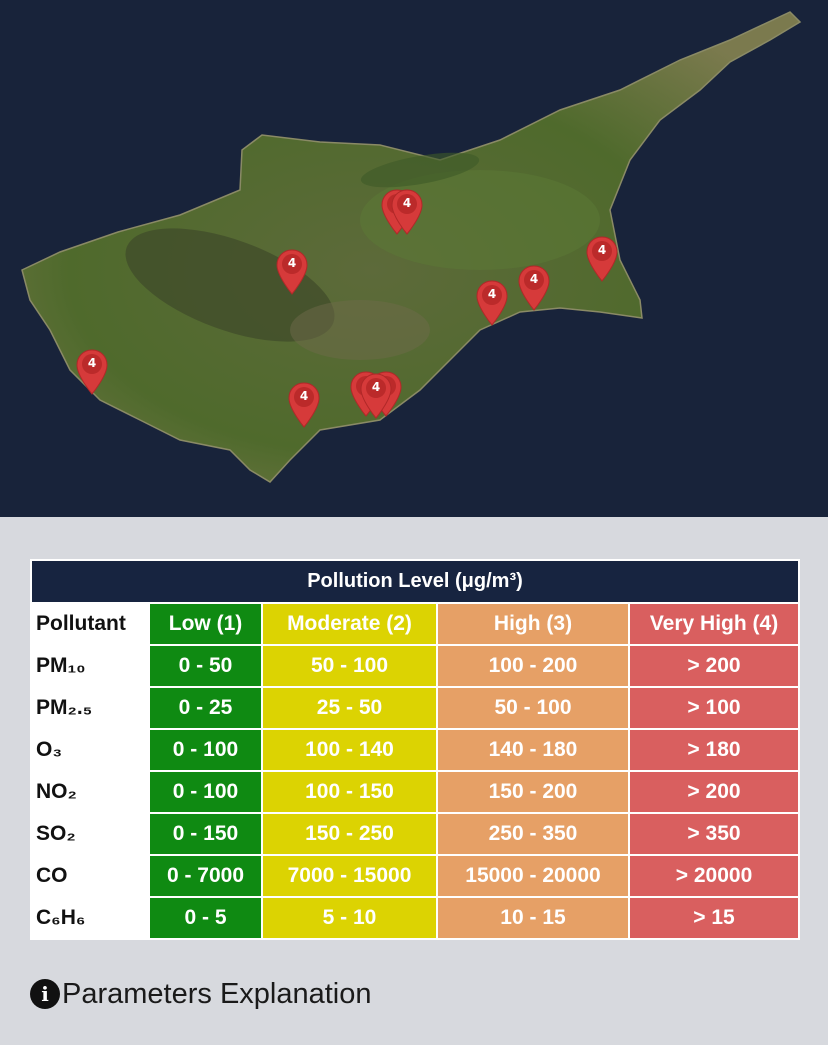  I want to click on table-row: SO₂ 0 - 150 150 - 250 250 - 350 > 350, so click(415, 834).